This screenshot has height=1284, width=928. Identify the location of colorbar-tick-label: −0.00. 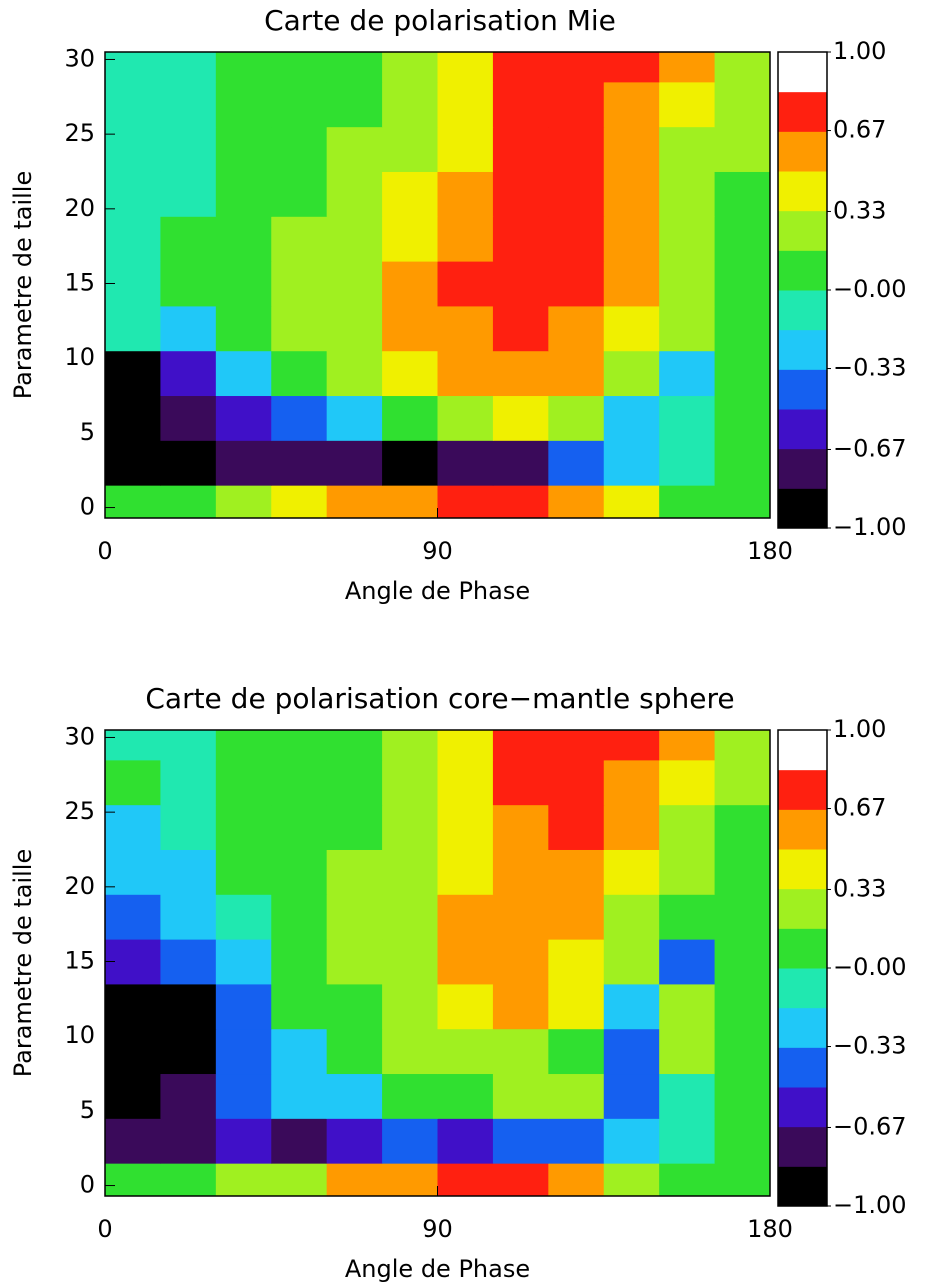
(870, 289).